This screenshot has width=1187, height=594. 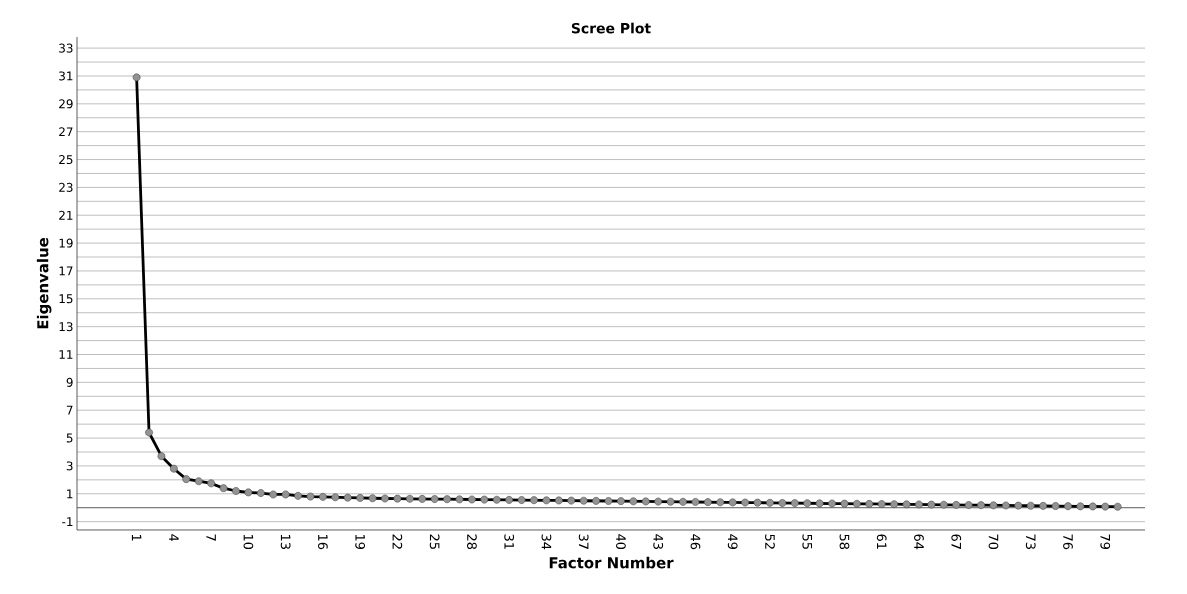 I want to click on x-tick-label: 13, so click(x=285, y=541).